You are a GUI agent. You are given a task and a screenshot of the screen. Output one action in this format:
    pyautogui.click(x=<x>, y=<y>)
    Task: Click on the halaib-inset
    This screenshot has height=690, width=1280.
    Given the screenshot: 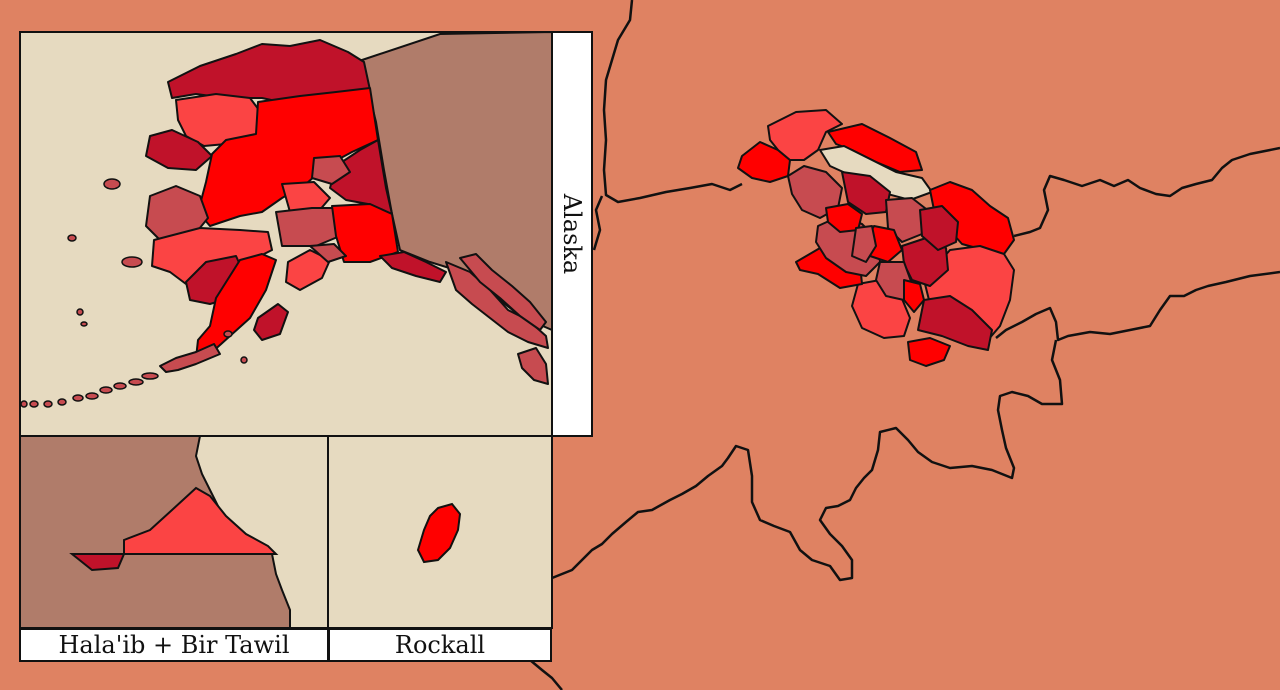 What is the action you would take?
    pyautogui.click(x=174, y=532)
    